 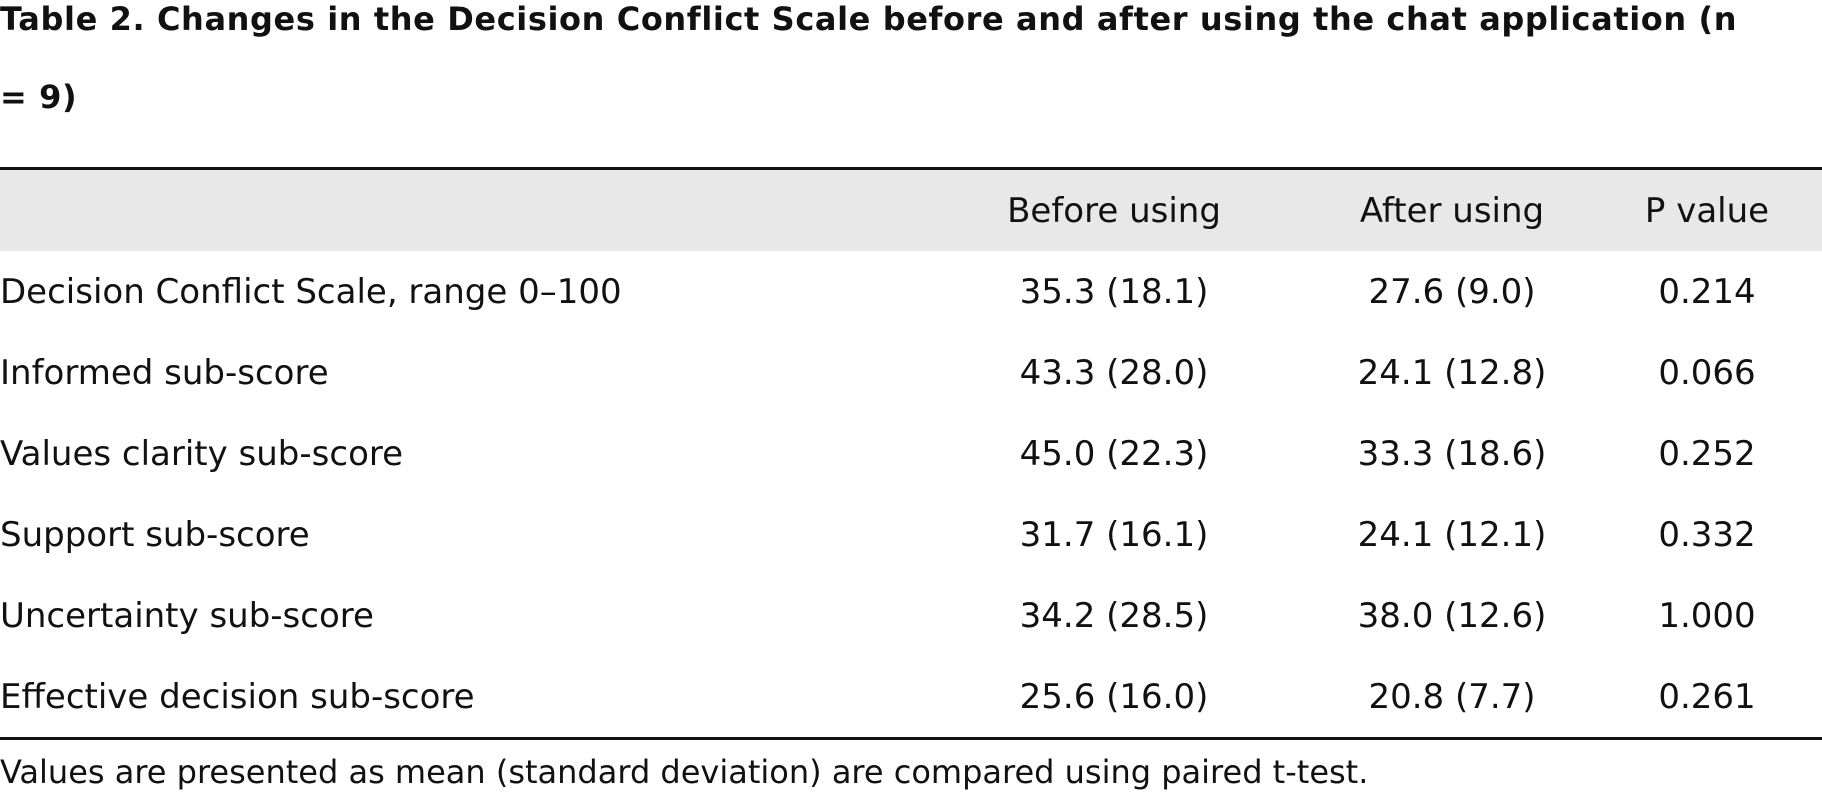 What do you see at coordinates (458, 209) in the screenshot?
I see `header-cell-label` at bounding box center [458, 209].